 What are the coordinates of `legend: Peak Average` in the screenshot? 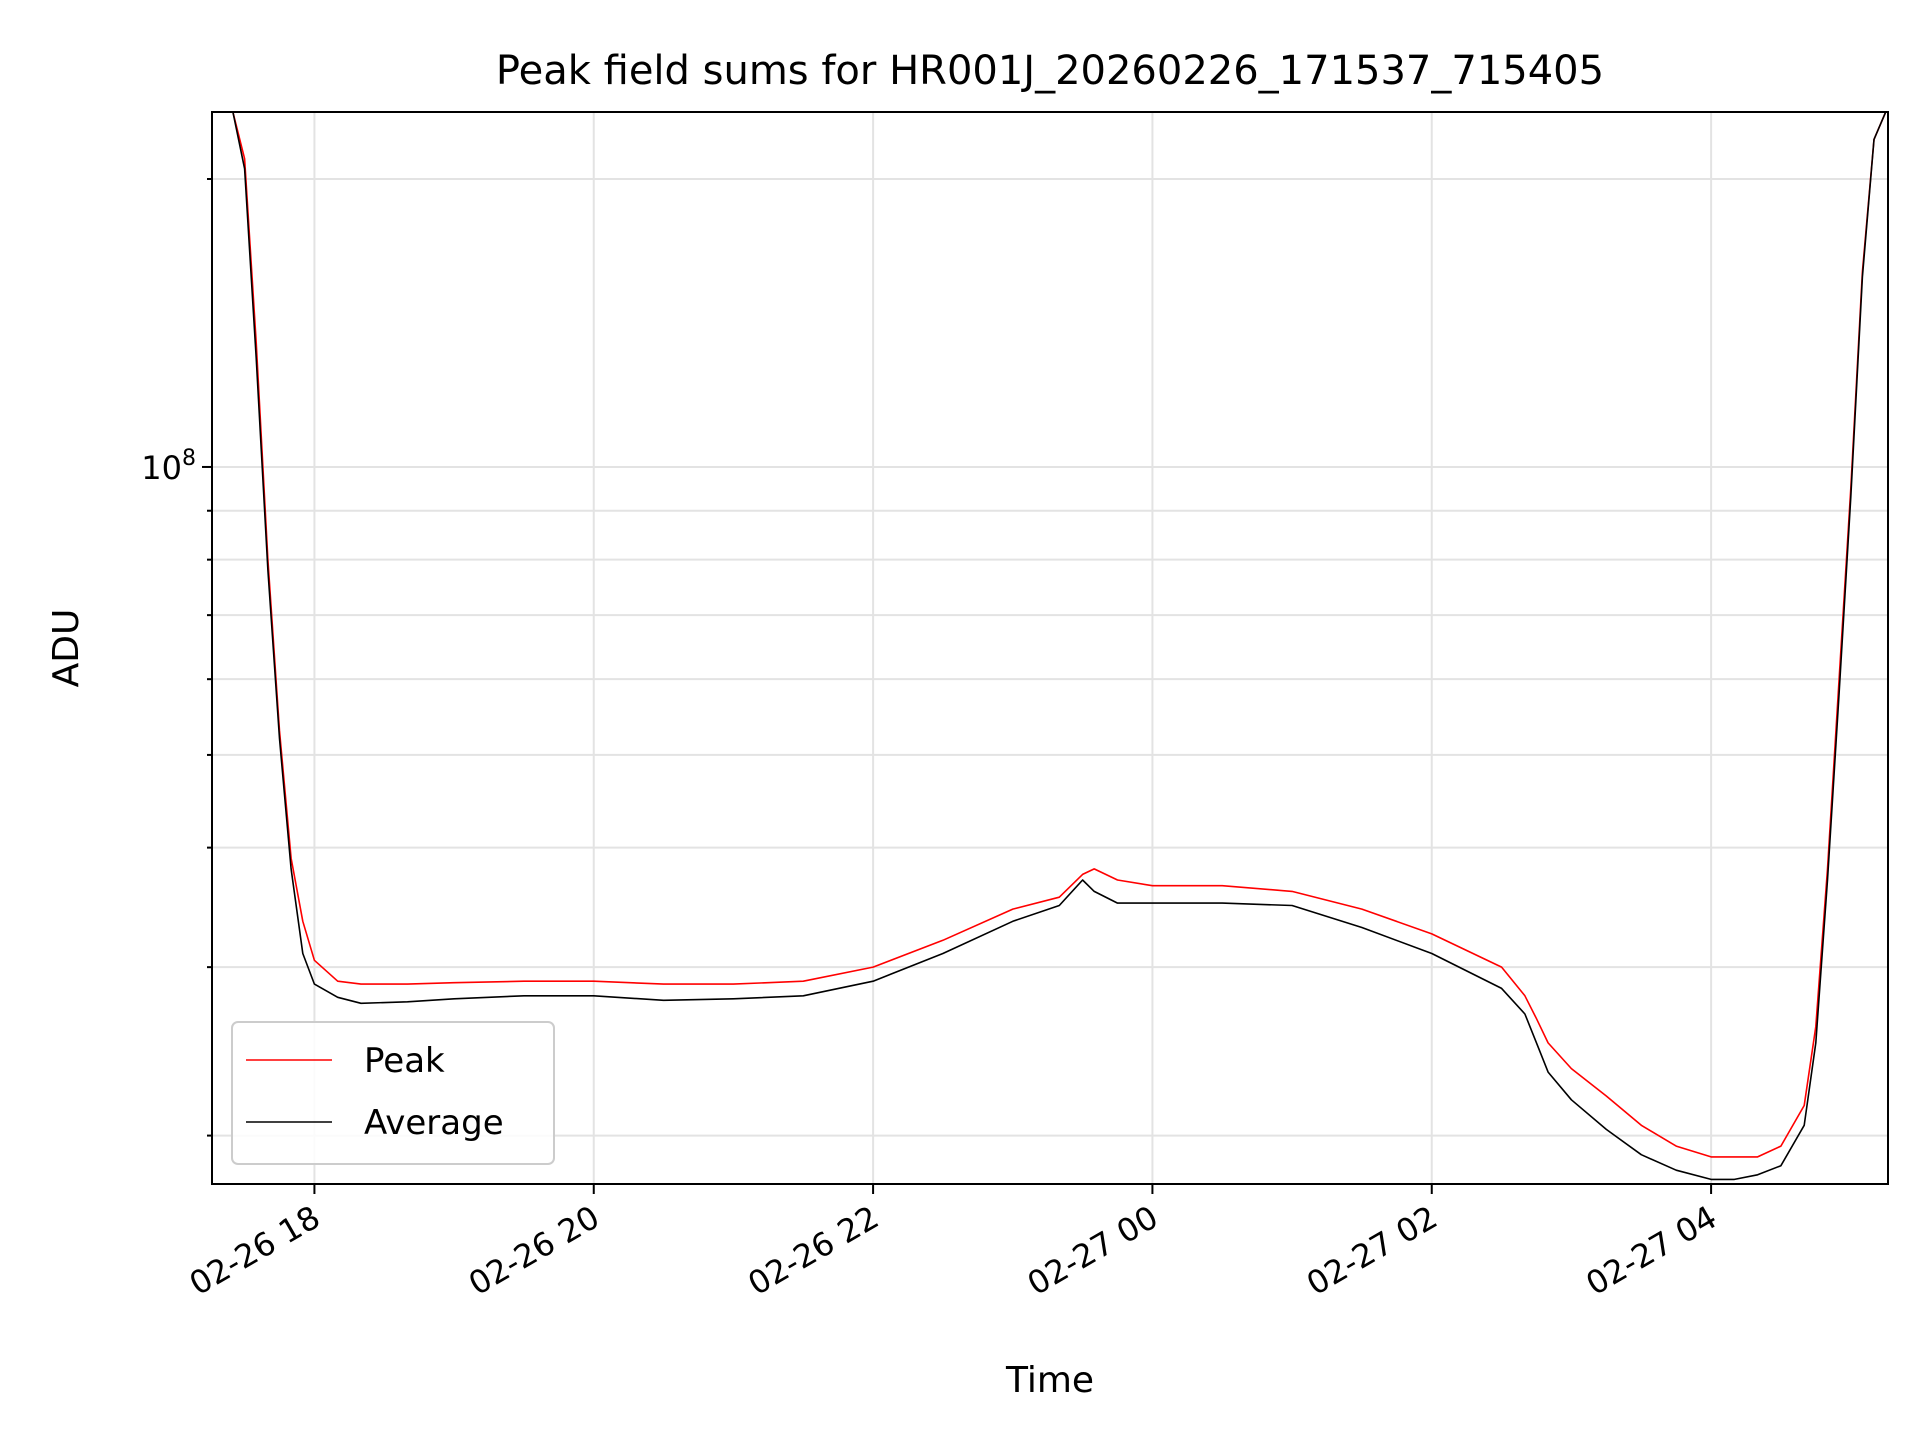 It's located at (393, 1093).